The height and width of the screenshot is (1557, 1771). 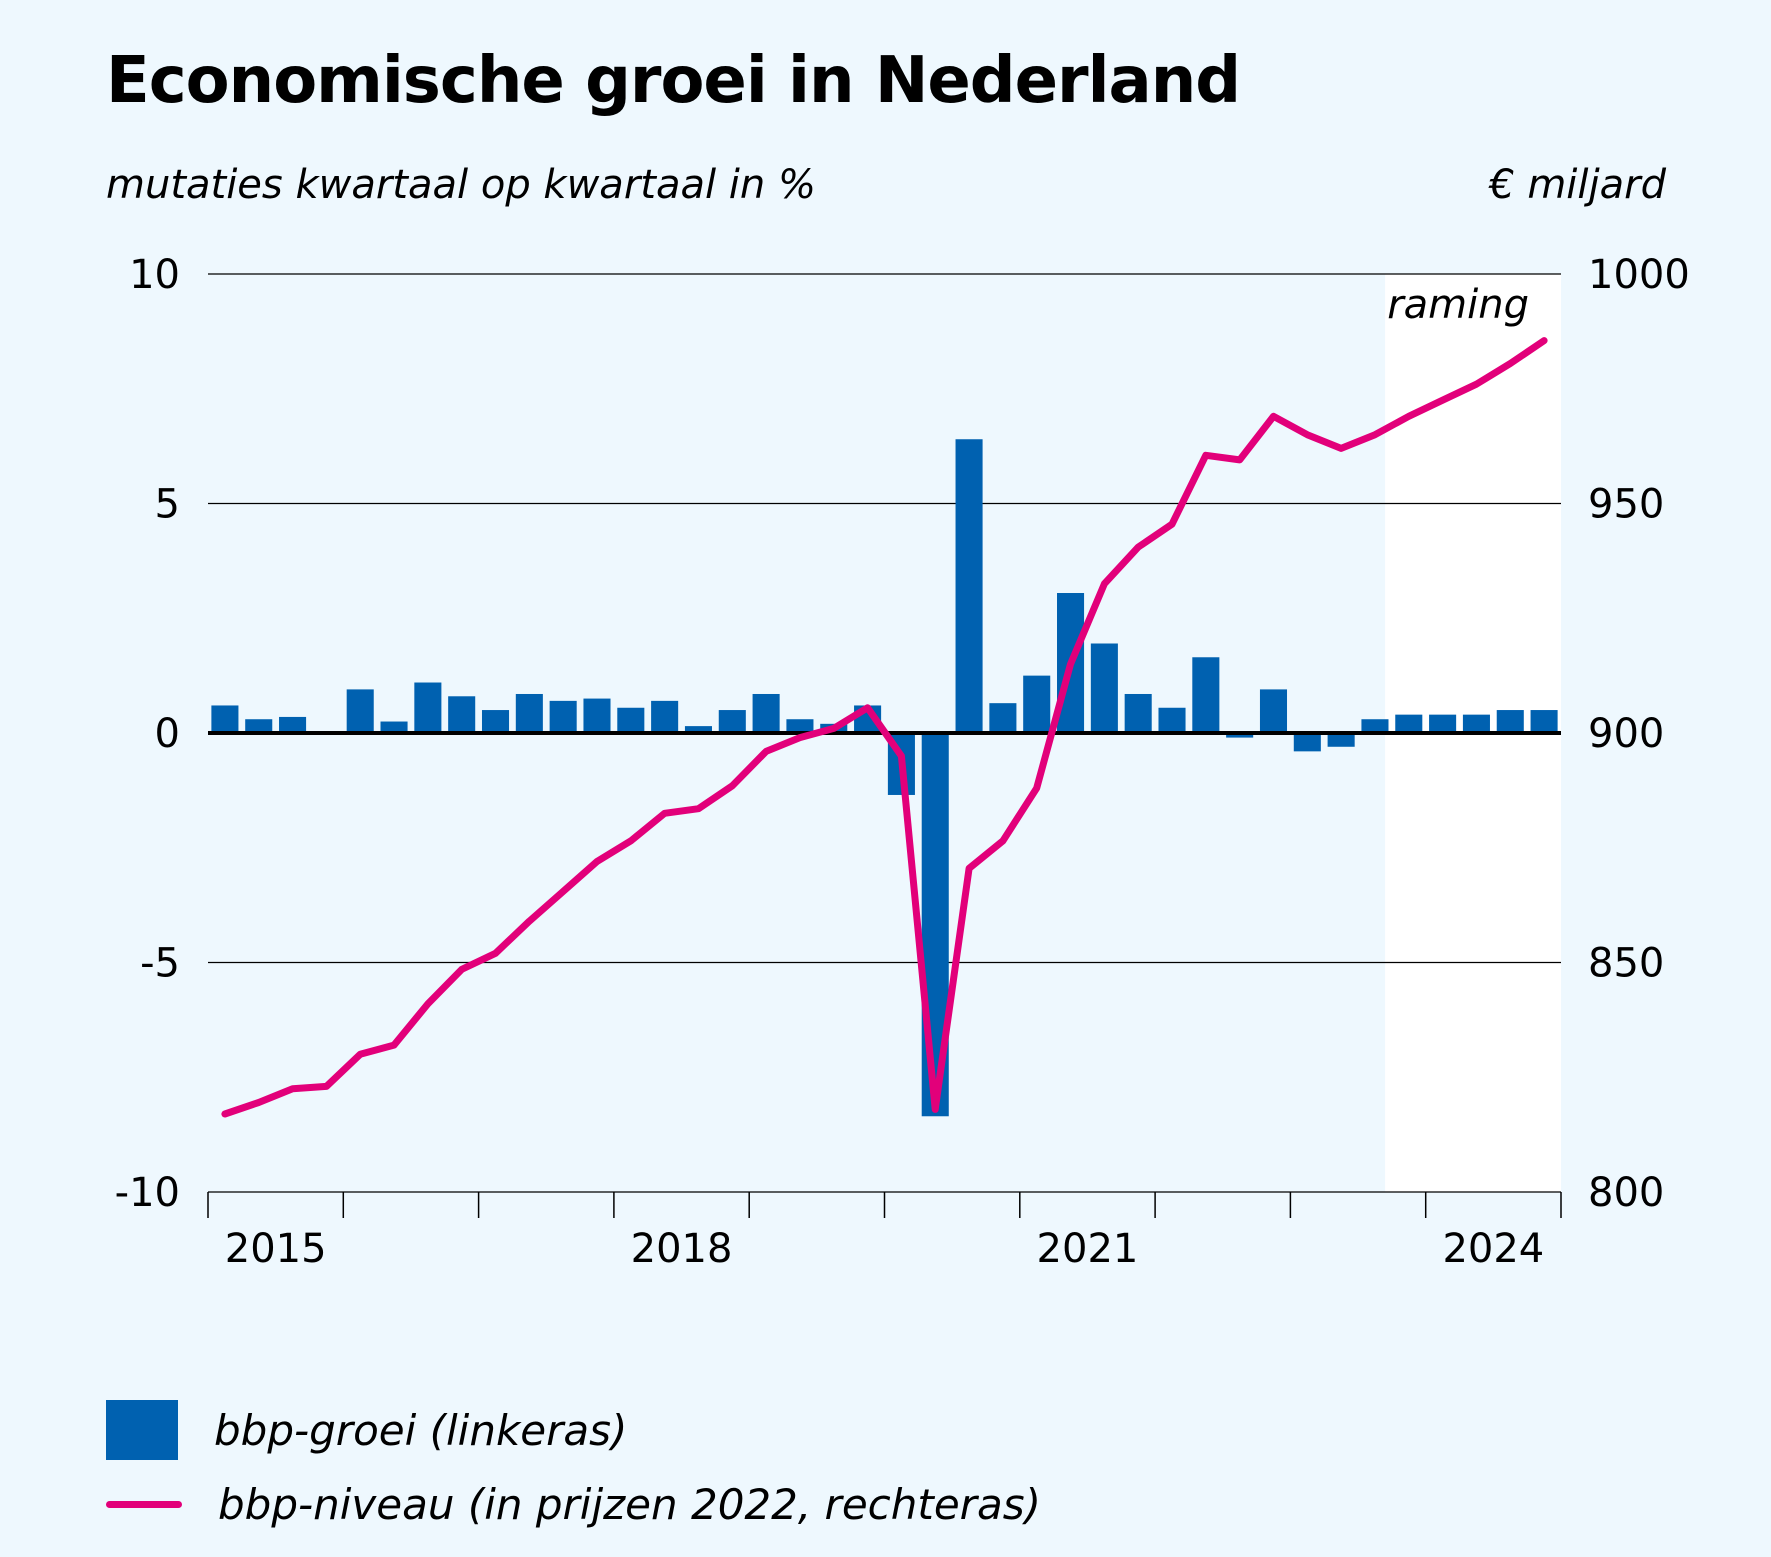 What do you see at coordinates (421, 1430) in the screenshot?
I see `legend-bars-label: bbp-groei (linkeras)` at bounding box center [421, 1430].